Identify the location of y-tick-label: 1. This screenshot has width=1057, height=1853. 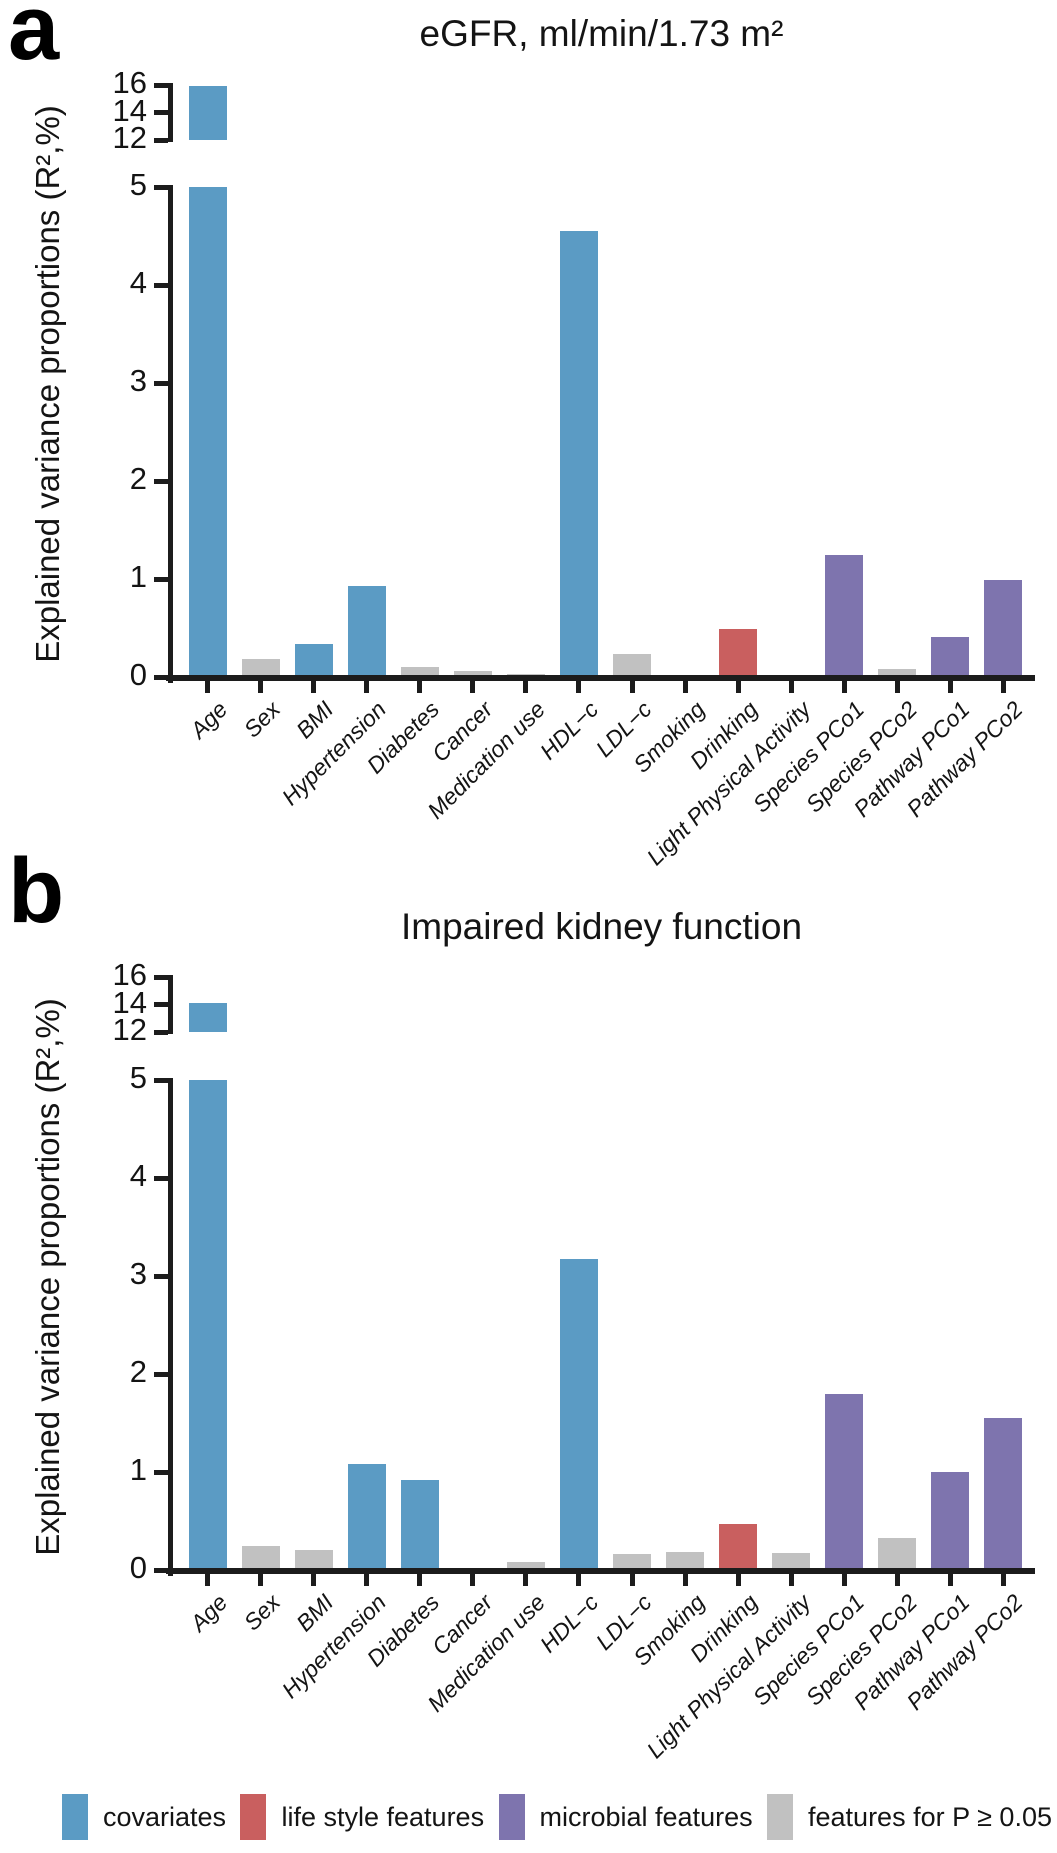
(138, 1469).